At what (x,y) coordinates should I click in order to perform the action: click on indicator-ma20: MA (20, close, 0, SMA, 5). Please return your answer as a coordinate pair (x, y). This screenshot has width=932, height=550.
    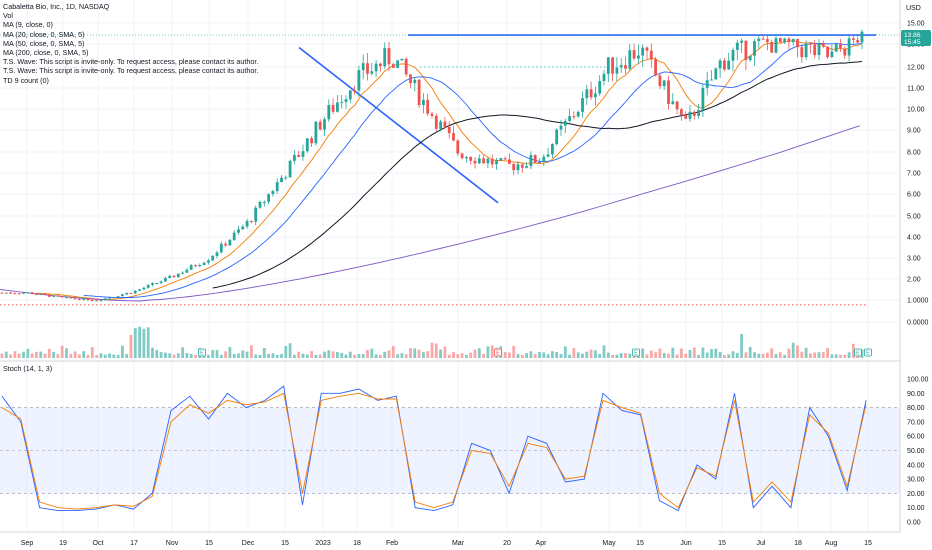
    Looking at the image, I should click on (44, 34).